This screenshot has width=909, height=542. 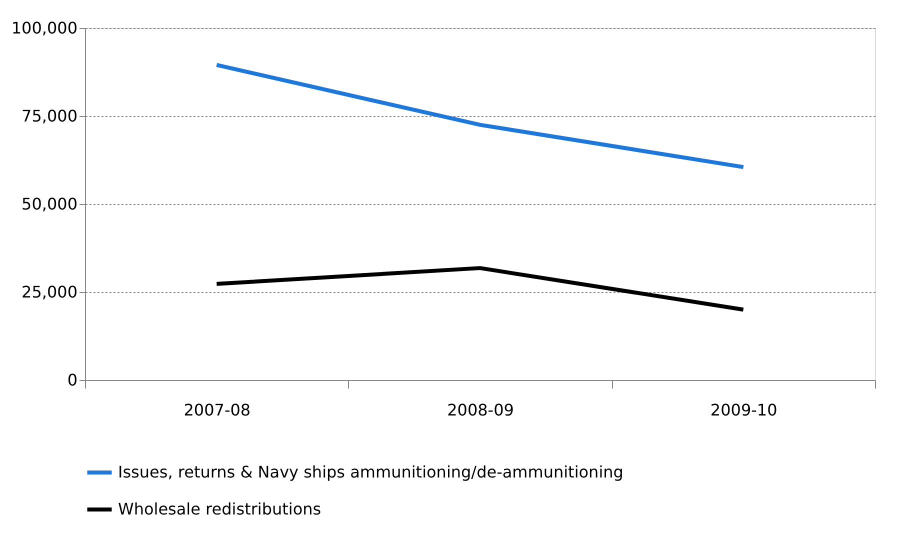 I want to click on y-tick-label: 25,000, so click(x=50, y=292).